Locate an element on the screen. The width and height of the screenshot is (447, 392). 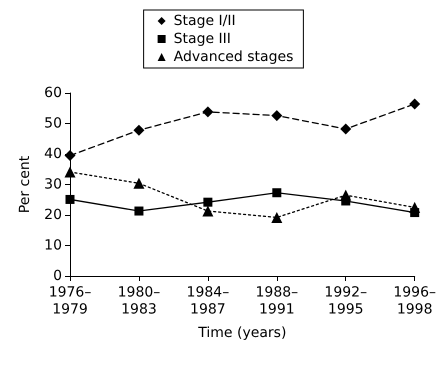
x-axis-title: Time (years) is located at coordinates (241, 333).